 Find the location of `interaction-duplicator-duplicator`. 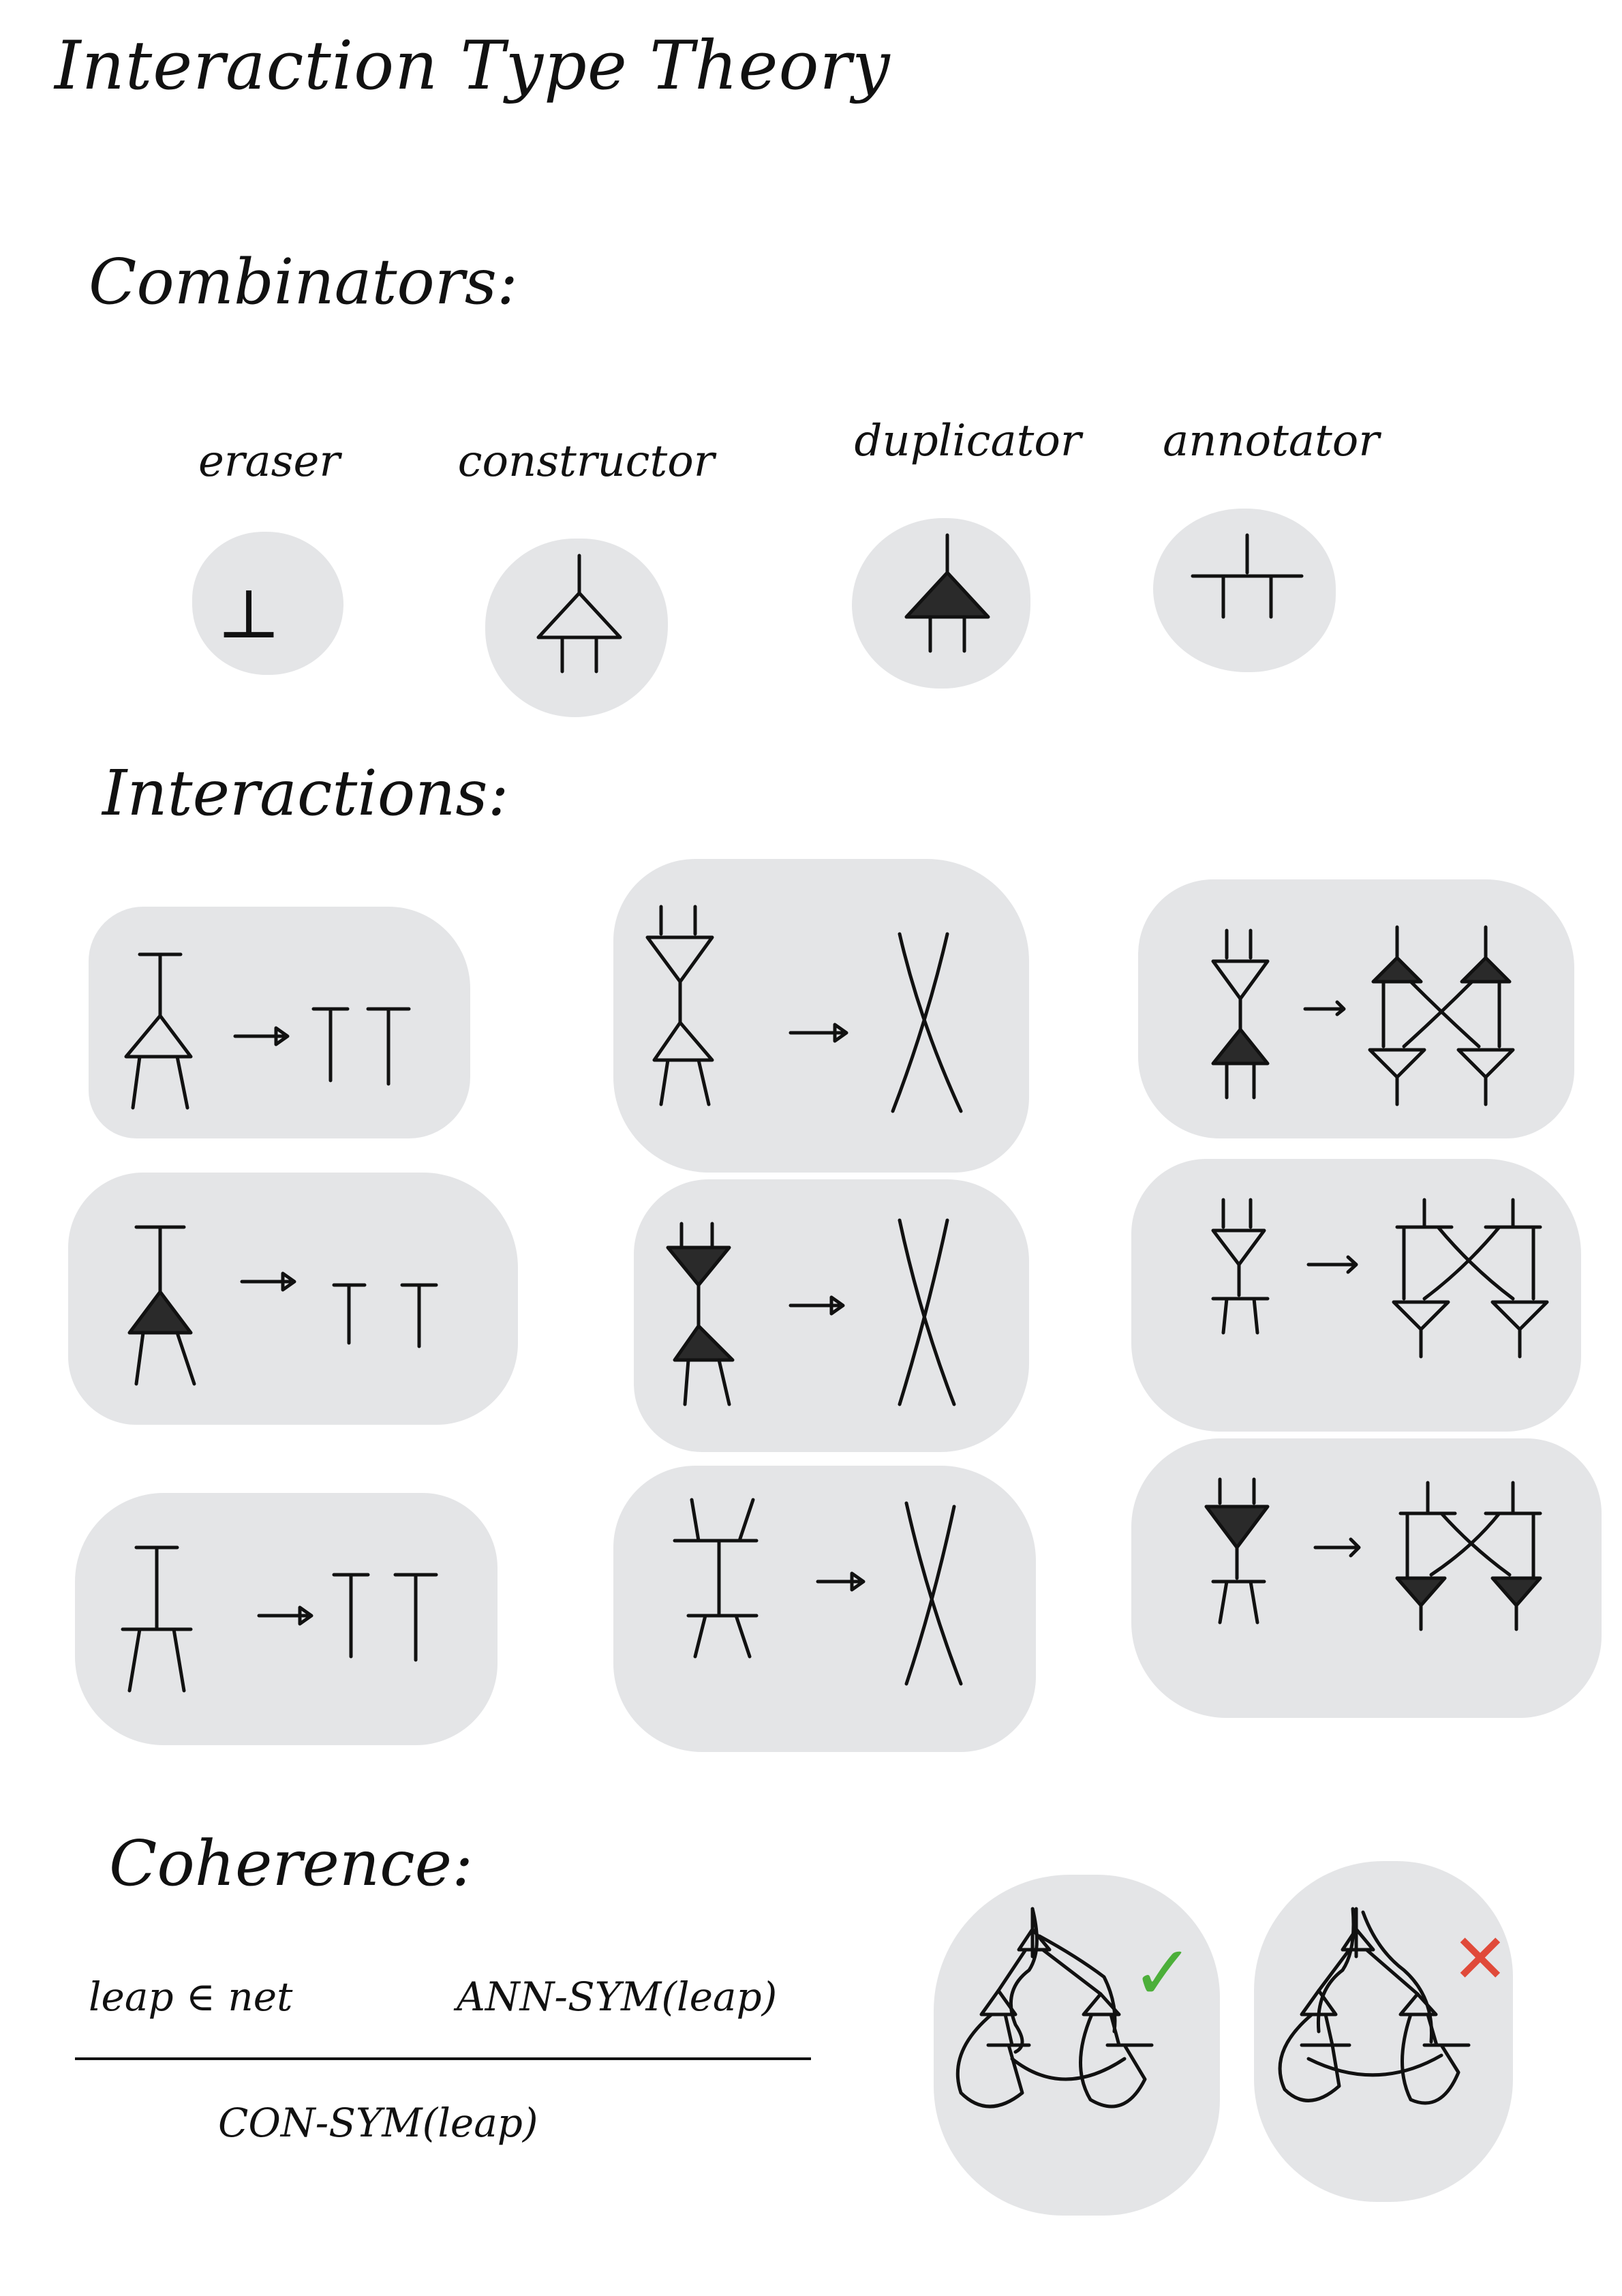

interaction-duplicator-duplicator is located at coordinates (811, 1312).